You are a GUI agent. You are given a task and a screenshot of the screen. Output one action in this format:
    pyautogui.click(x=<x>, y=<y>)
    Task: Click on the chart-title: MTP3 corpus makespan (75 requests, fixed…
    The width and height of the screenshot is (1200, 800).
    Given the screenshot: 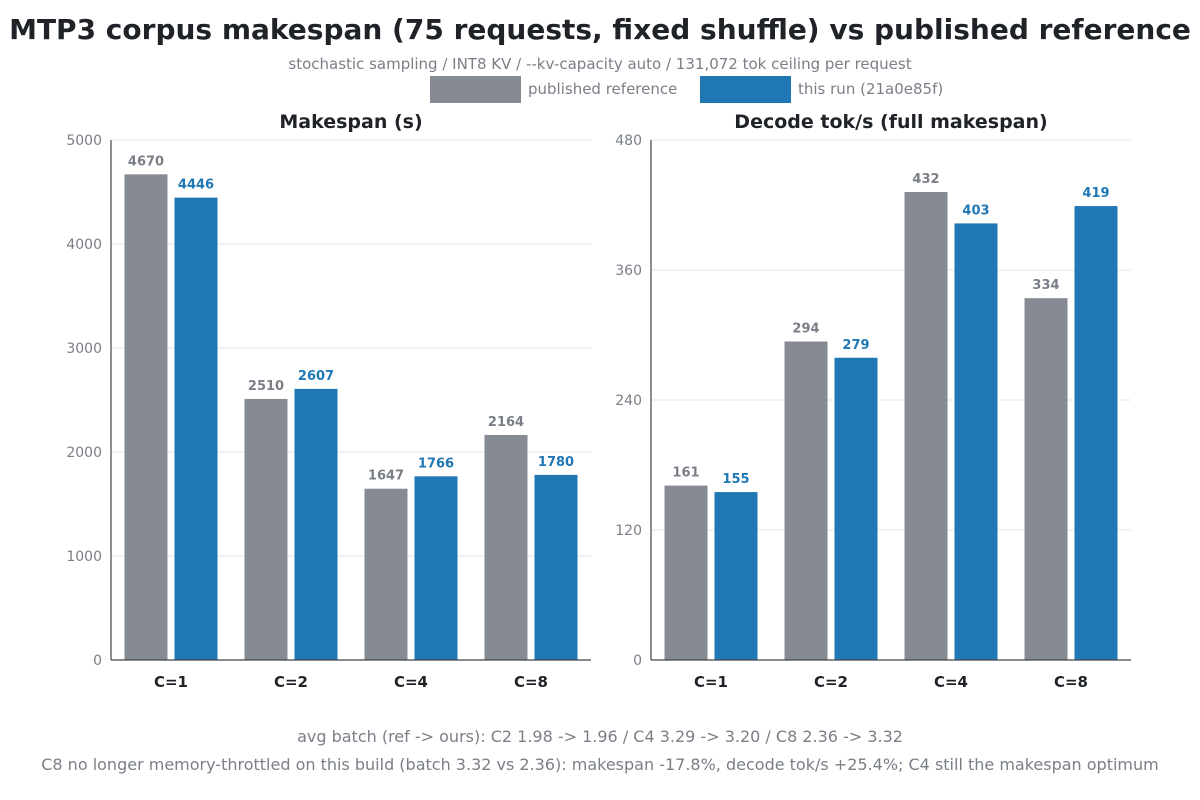 What is the action you would take?
    pyautogui.click(x=600, y=29)
    